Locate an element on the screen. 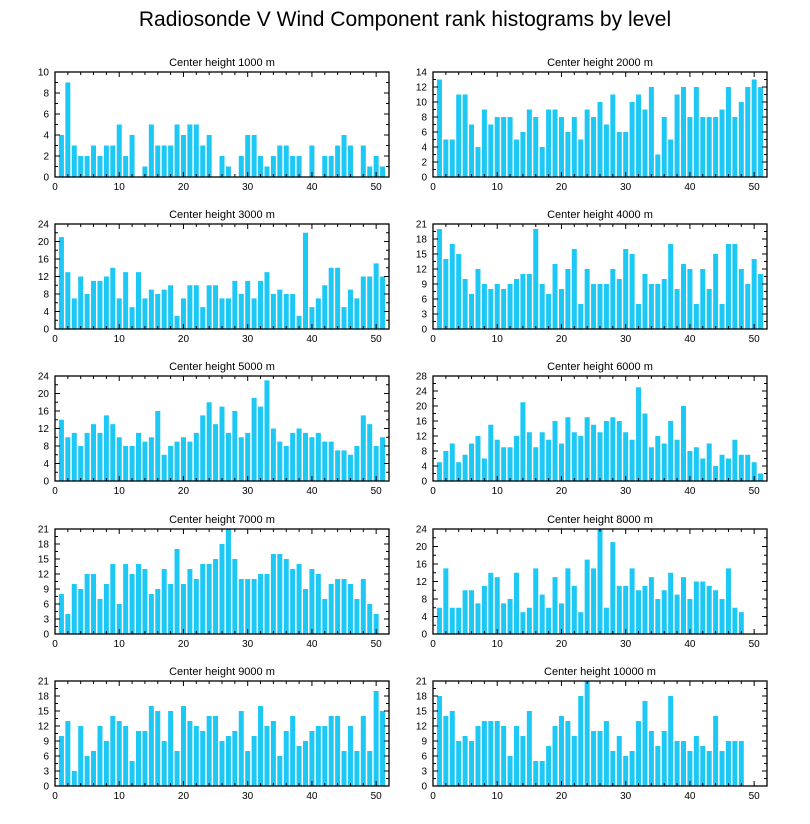  y-tick-label: 8 is located at coordinates (46, 447).